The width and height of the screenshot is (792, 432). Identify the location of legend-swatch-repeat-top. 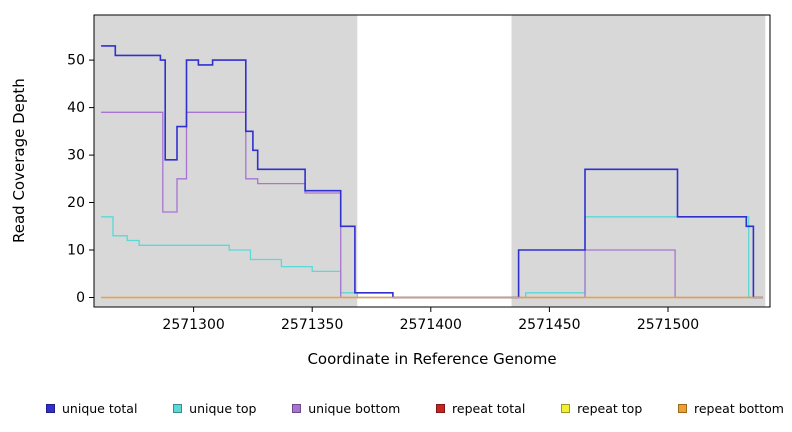
(566, 408).